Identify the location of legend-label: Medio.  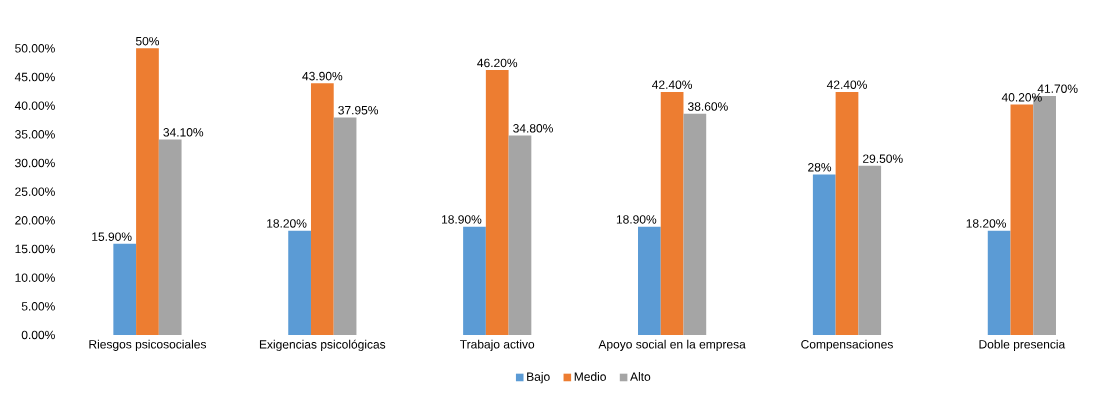
(590, 376).